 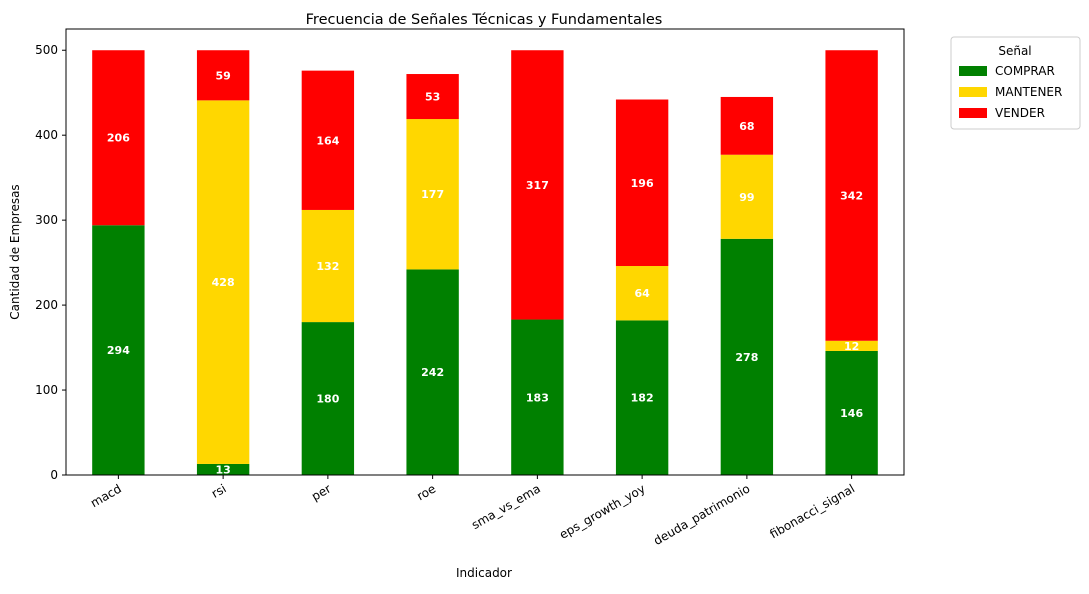 I want to click on data-label: 182, so click(x=642, y=398).